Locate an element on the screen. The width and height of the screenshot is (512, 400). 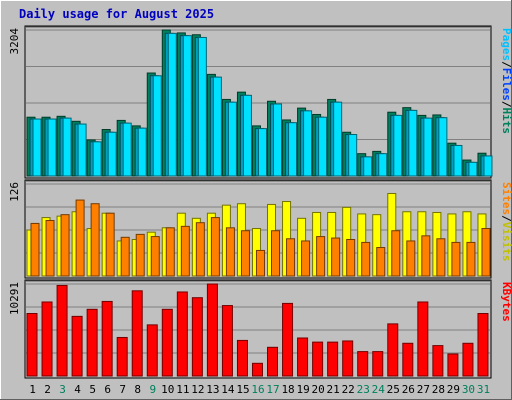
x-tick-label-12: 12 is located at coordinates (197, 389).